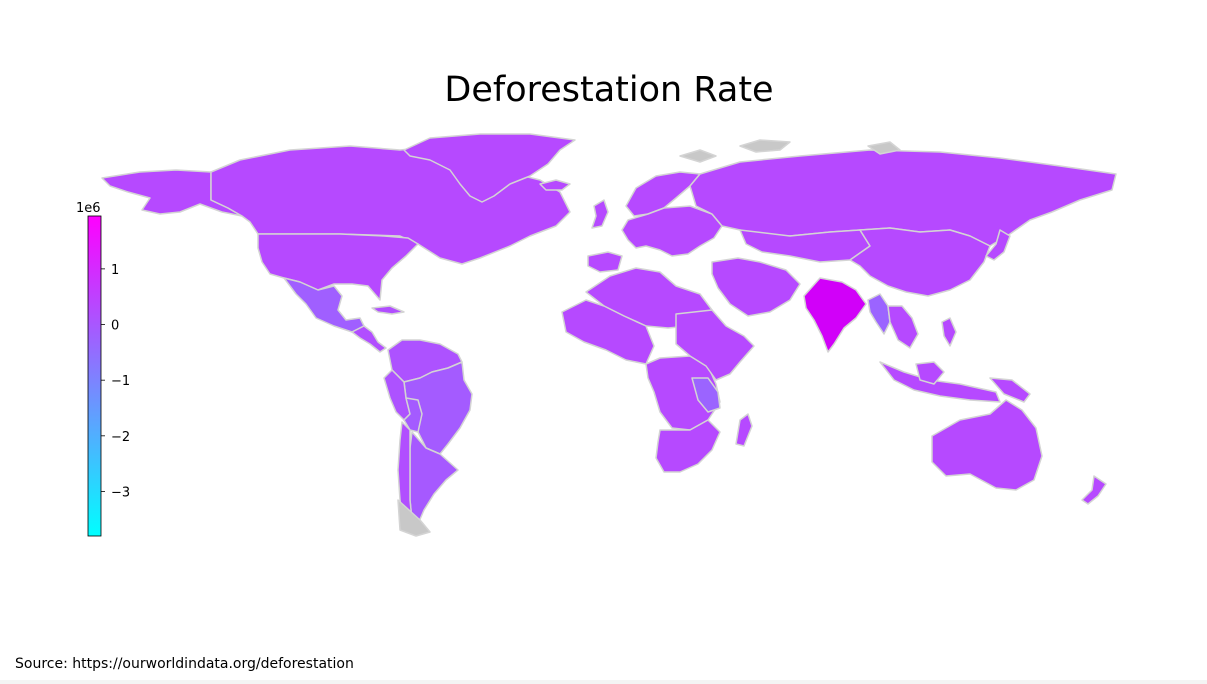 This screenshot has width=1207, height=684. What do you see at coordinates (120, 381) in the screenshot?
I see `colorbar-tick-label-2: −1` at bounding box center [120, 381].